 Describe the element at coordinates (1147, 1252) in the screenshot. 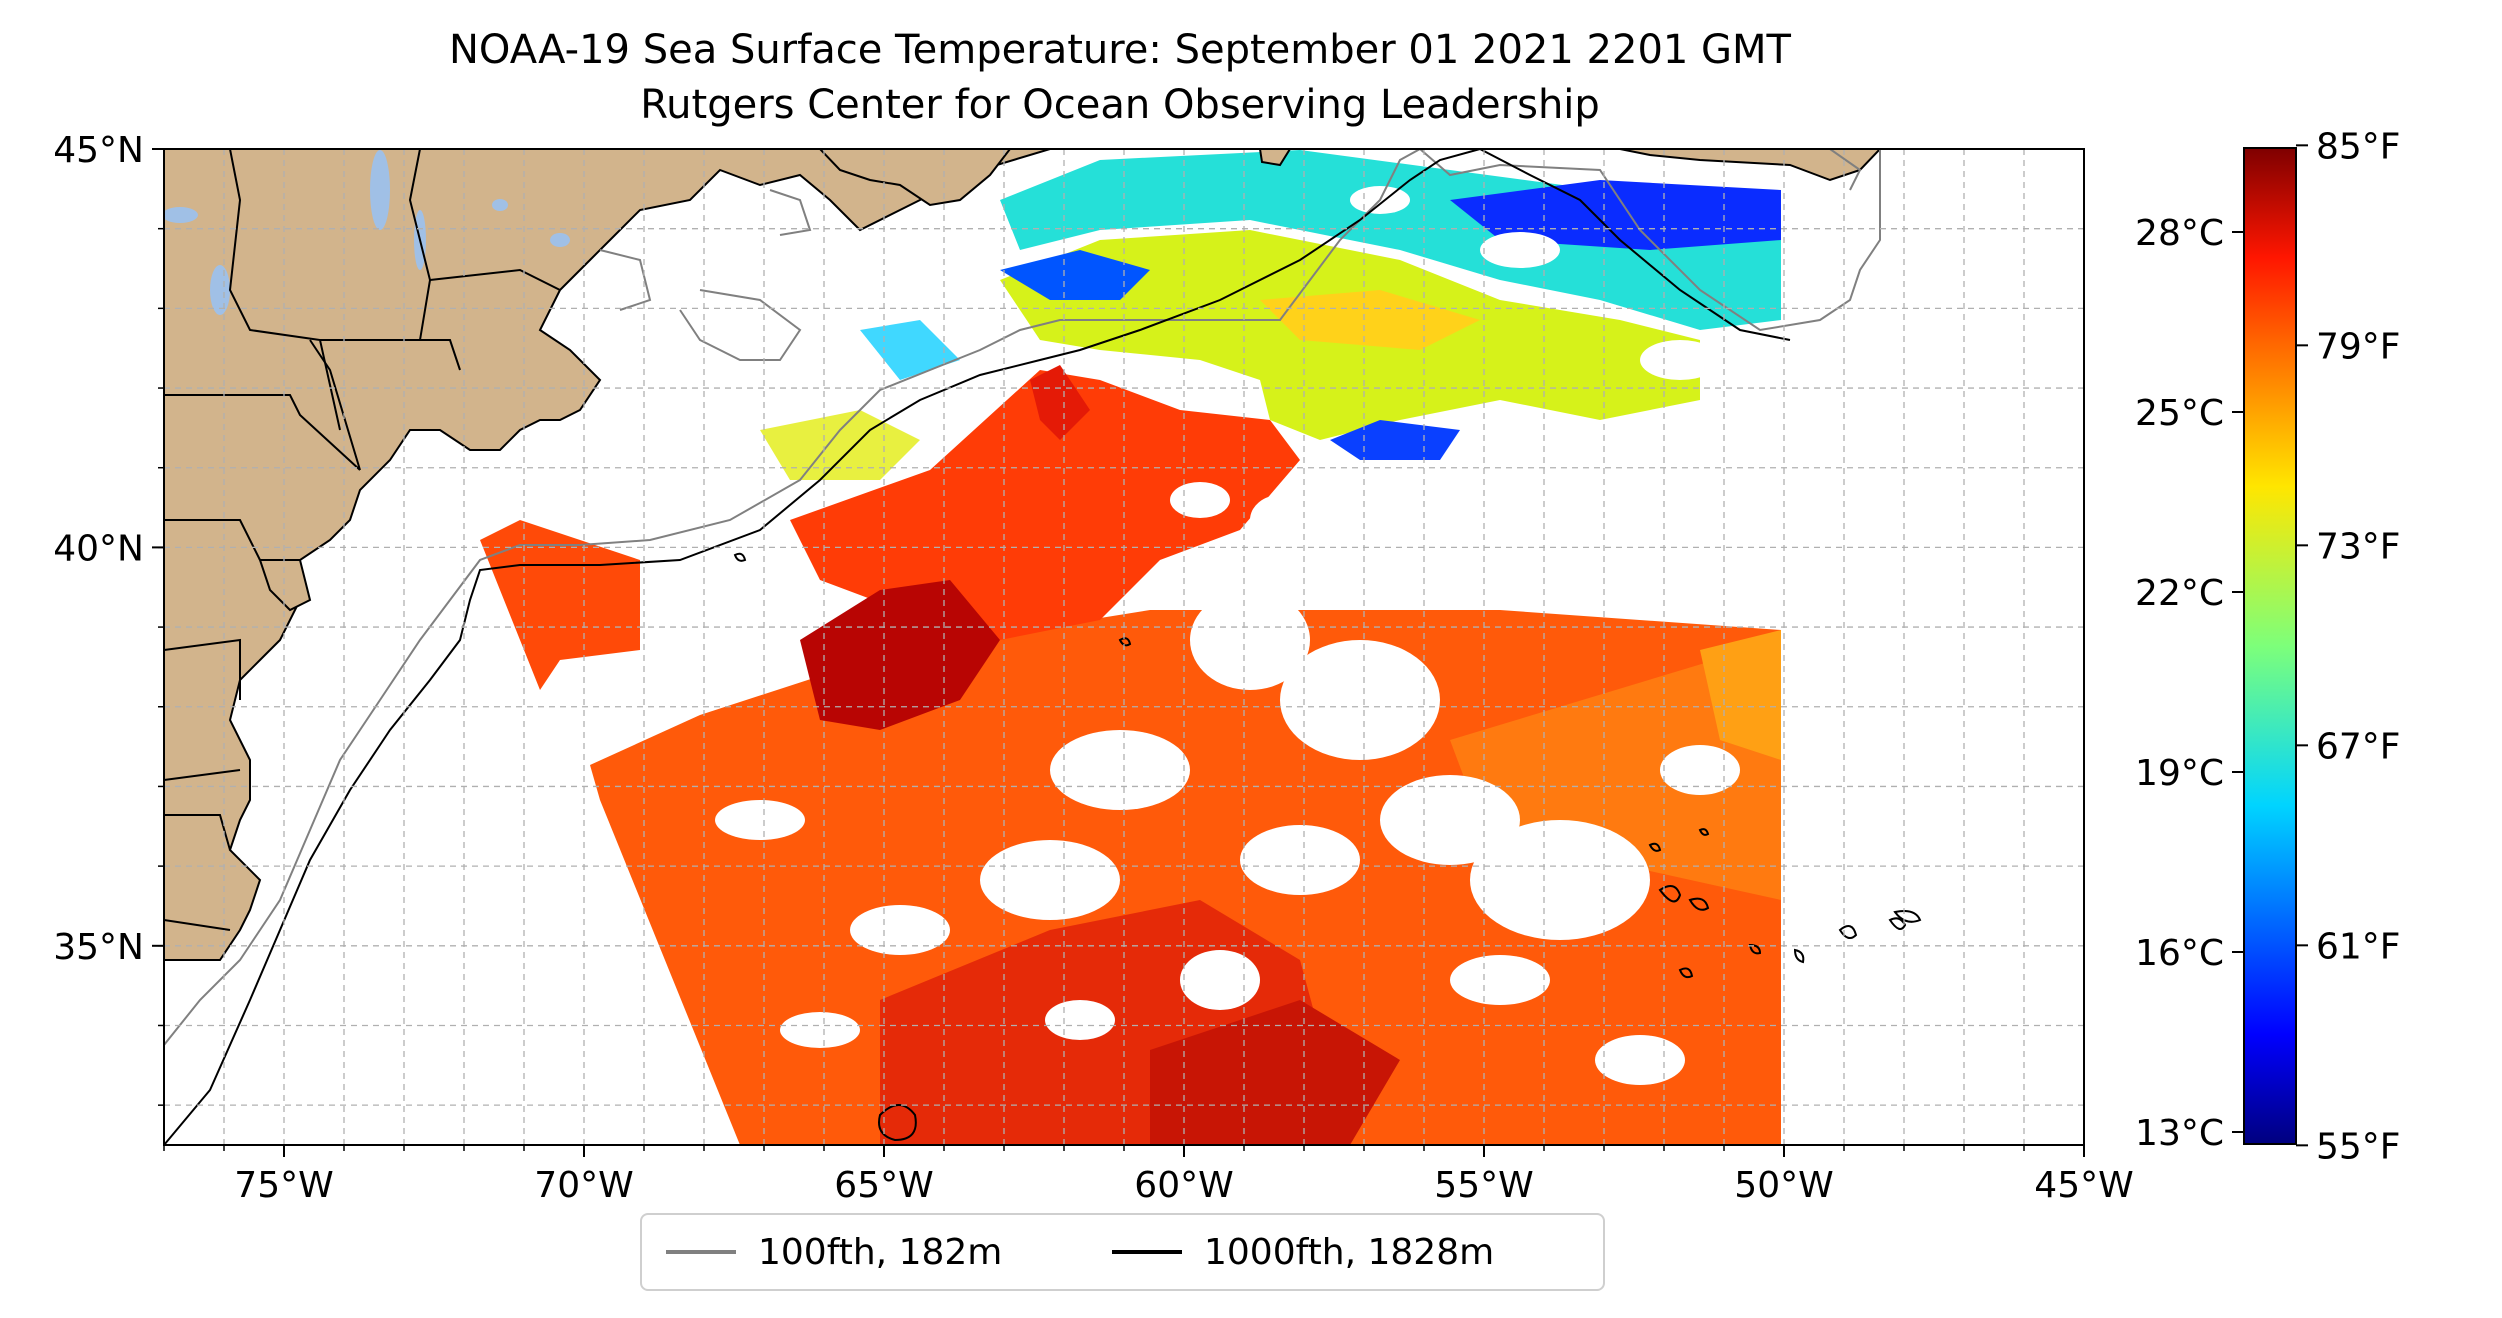

I see `legend-swatch-1000fth` at that location.